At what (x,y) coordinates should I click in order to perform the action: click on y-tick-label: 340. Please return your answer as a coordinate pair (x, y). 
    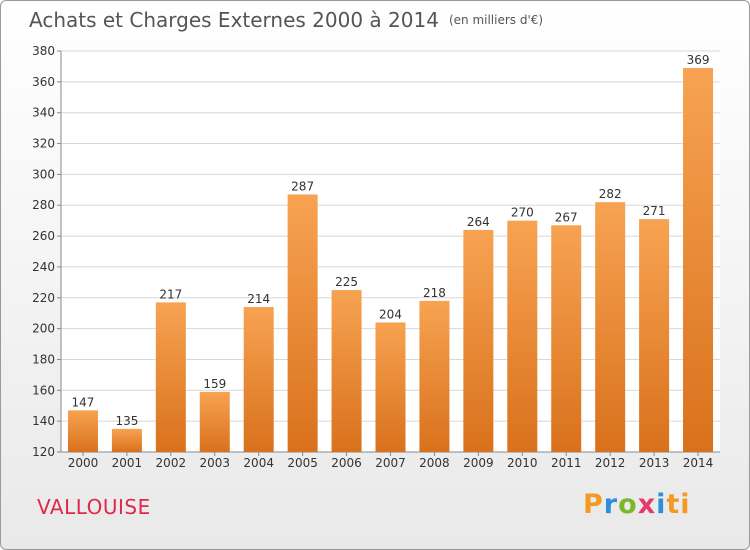
    Looking at the image, I should click on (43, 113).